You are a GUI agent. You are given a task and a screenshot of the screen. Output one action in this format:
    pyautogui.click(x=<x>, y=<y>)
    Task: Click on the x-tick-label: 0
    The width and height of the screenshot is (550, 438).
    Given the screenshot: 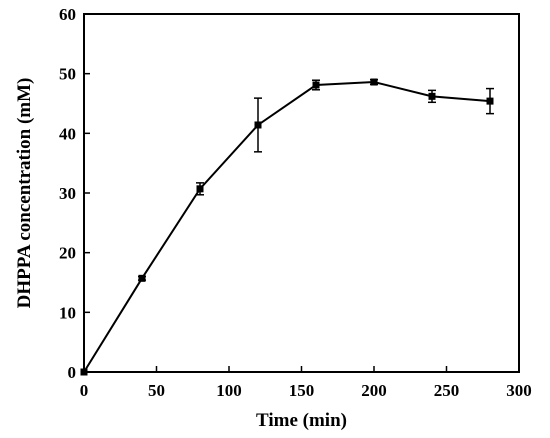 What is the action you would take?
    pyautogui.click(x=84, y=390)
    